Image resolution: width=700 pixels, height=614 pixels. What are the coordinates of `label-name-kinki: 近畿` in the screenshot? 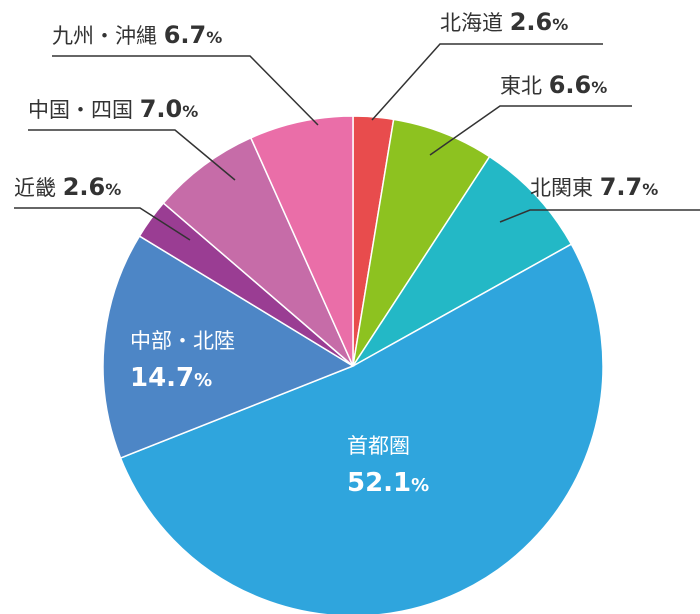 It's located at (38, 188).